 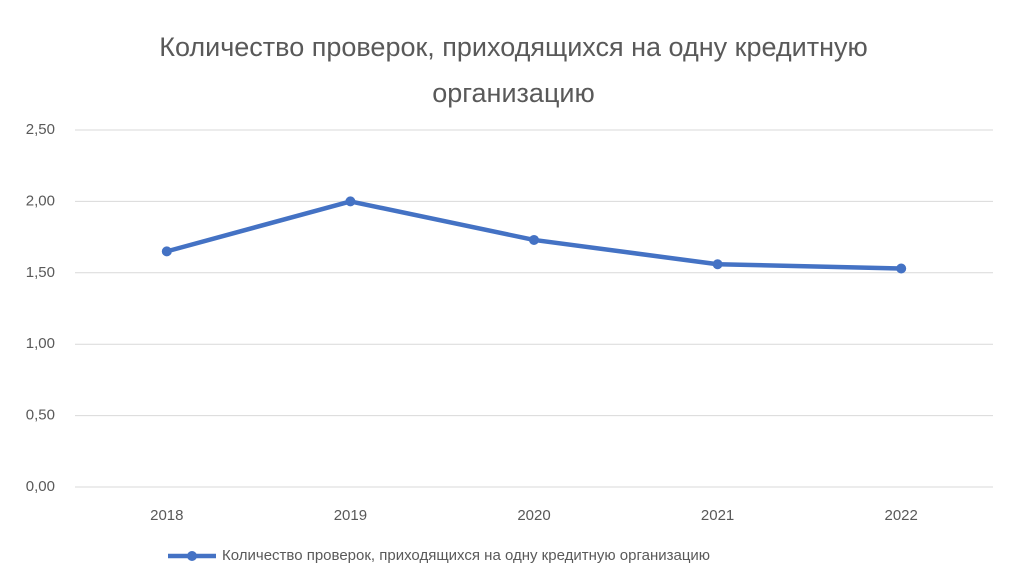 I want to click on y-tick-label: 1,50, so click(x=40, y=272).